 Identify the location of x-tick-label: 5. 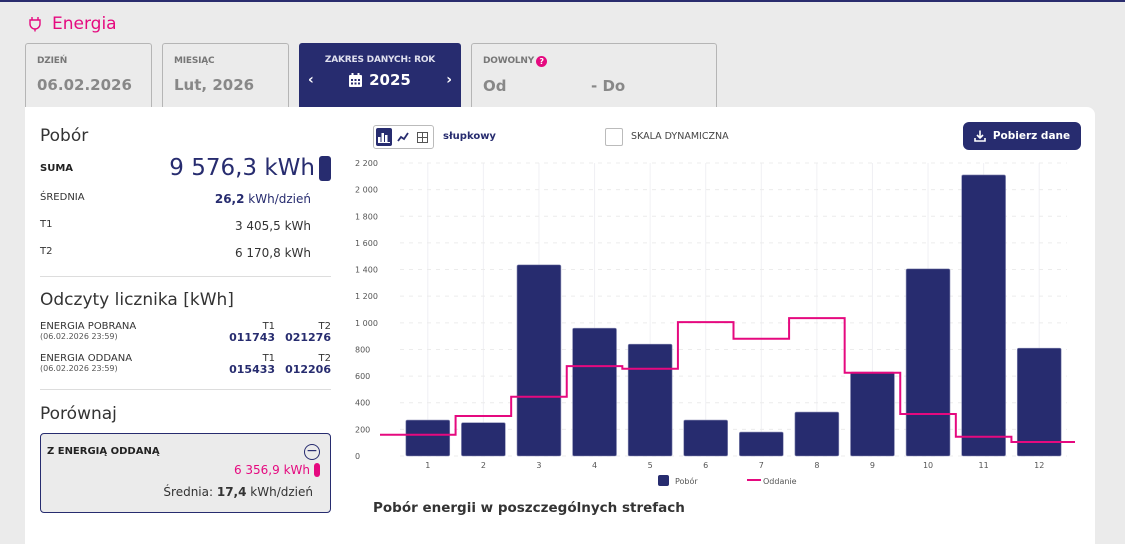
(650, 465).